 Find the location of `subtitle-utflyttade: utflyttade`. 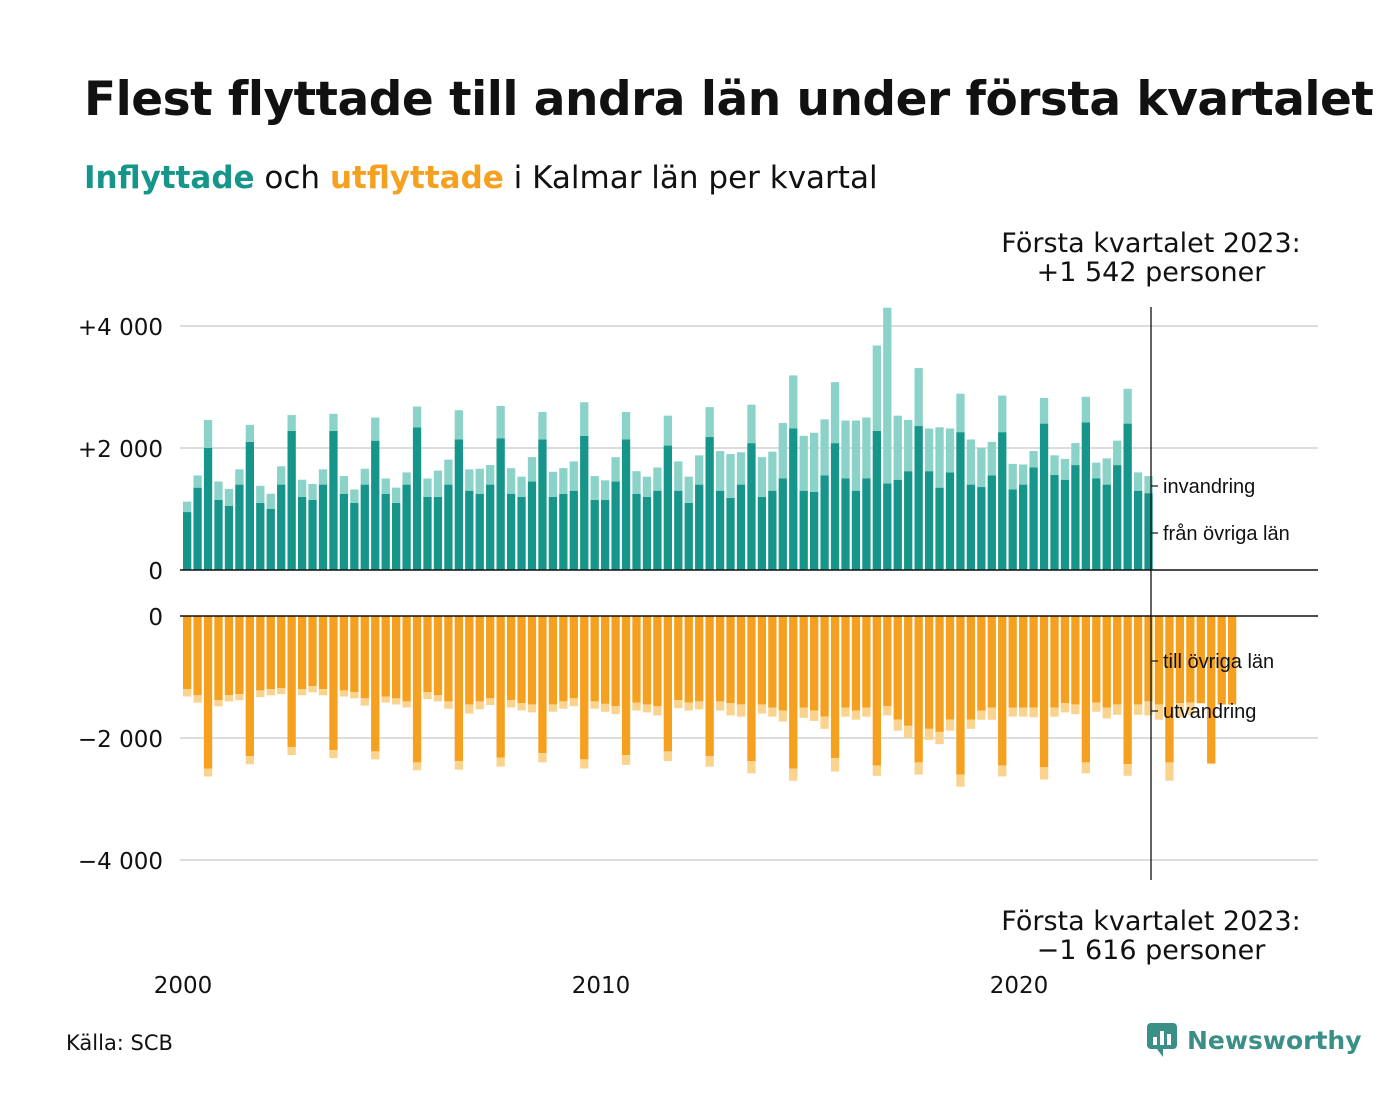

subtitle-utflyttade: utflyttade is located at coordinates (416, 178).